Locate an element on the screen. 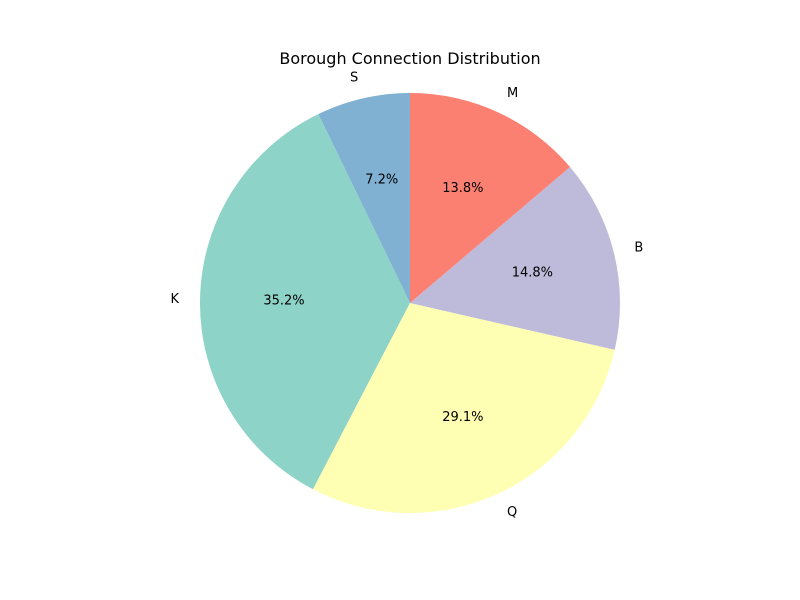 This screenshot has height=600, width=800. pie-slice-b is located at coordinates (515, 258).